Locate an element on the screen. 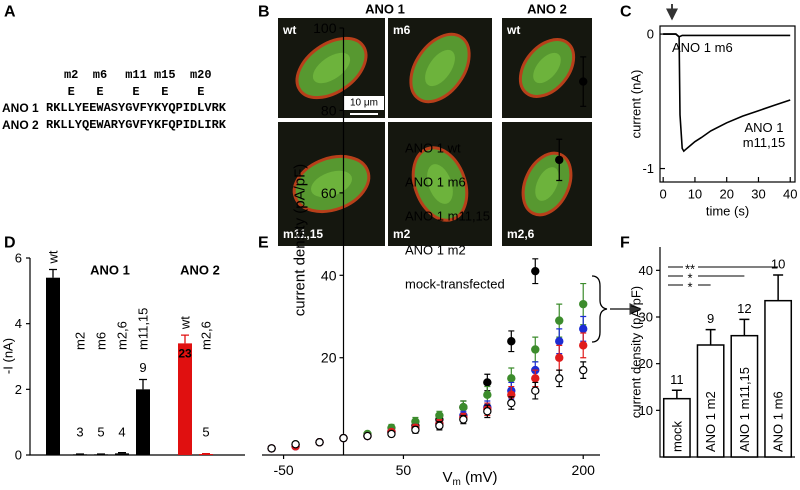  x-tick-label: 10 is located at coordinates (695, 194).